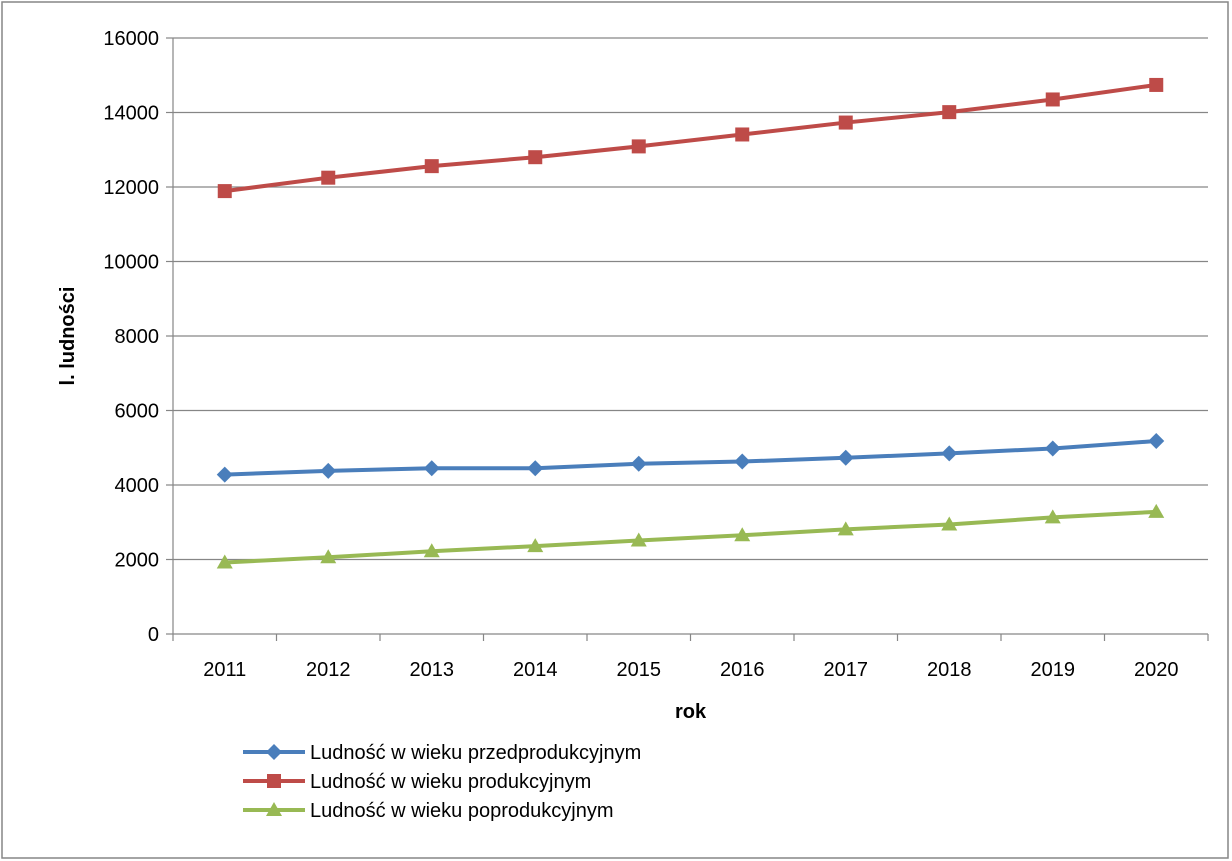 This screenshot has height=861, width=1232. I want to click on y-axis-title: l. ludności, so click(68, 336).